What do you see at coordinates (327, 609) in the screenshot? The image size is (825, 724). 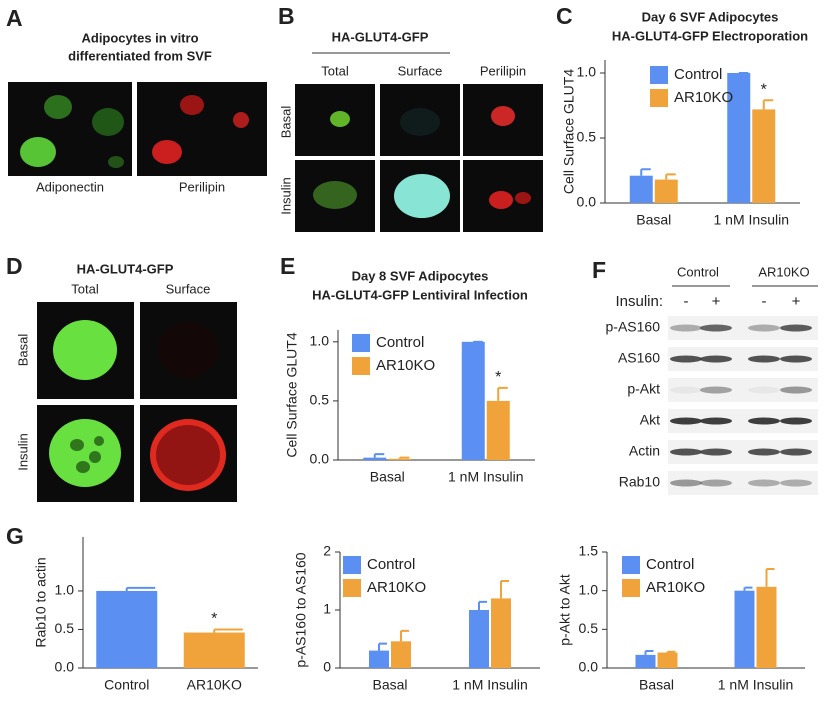 I see `y-tick-label: 1` at bounding box center [327, 609].